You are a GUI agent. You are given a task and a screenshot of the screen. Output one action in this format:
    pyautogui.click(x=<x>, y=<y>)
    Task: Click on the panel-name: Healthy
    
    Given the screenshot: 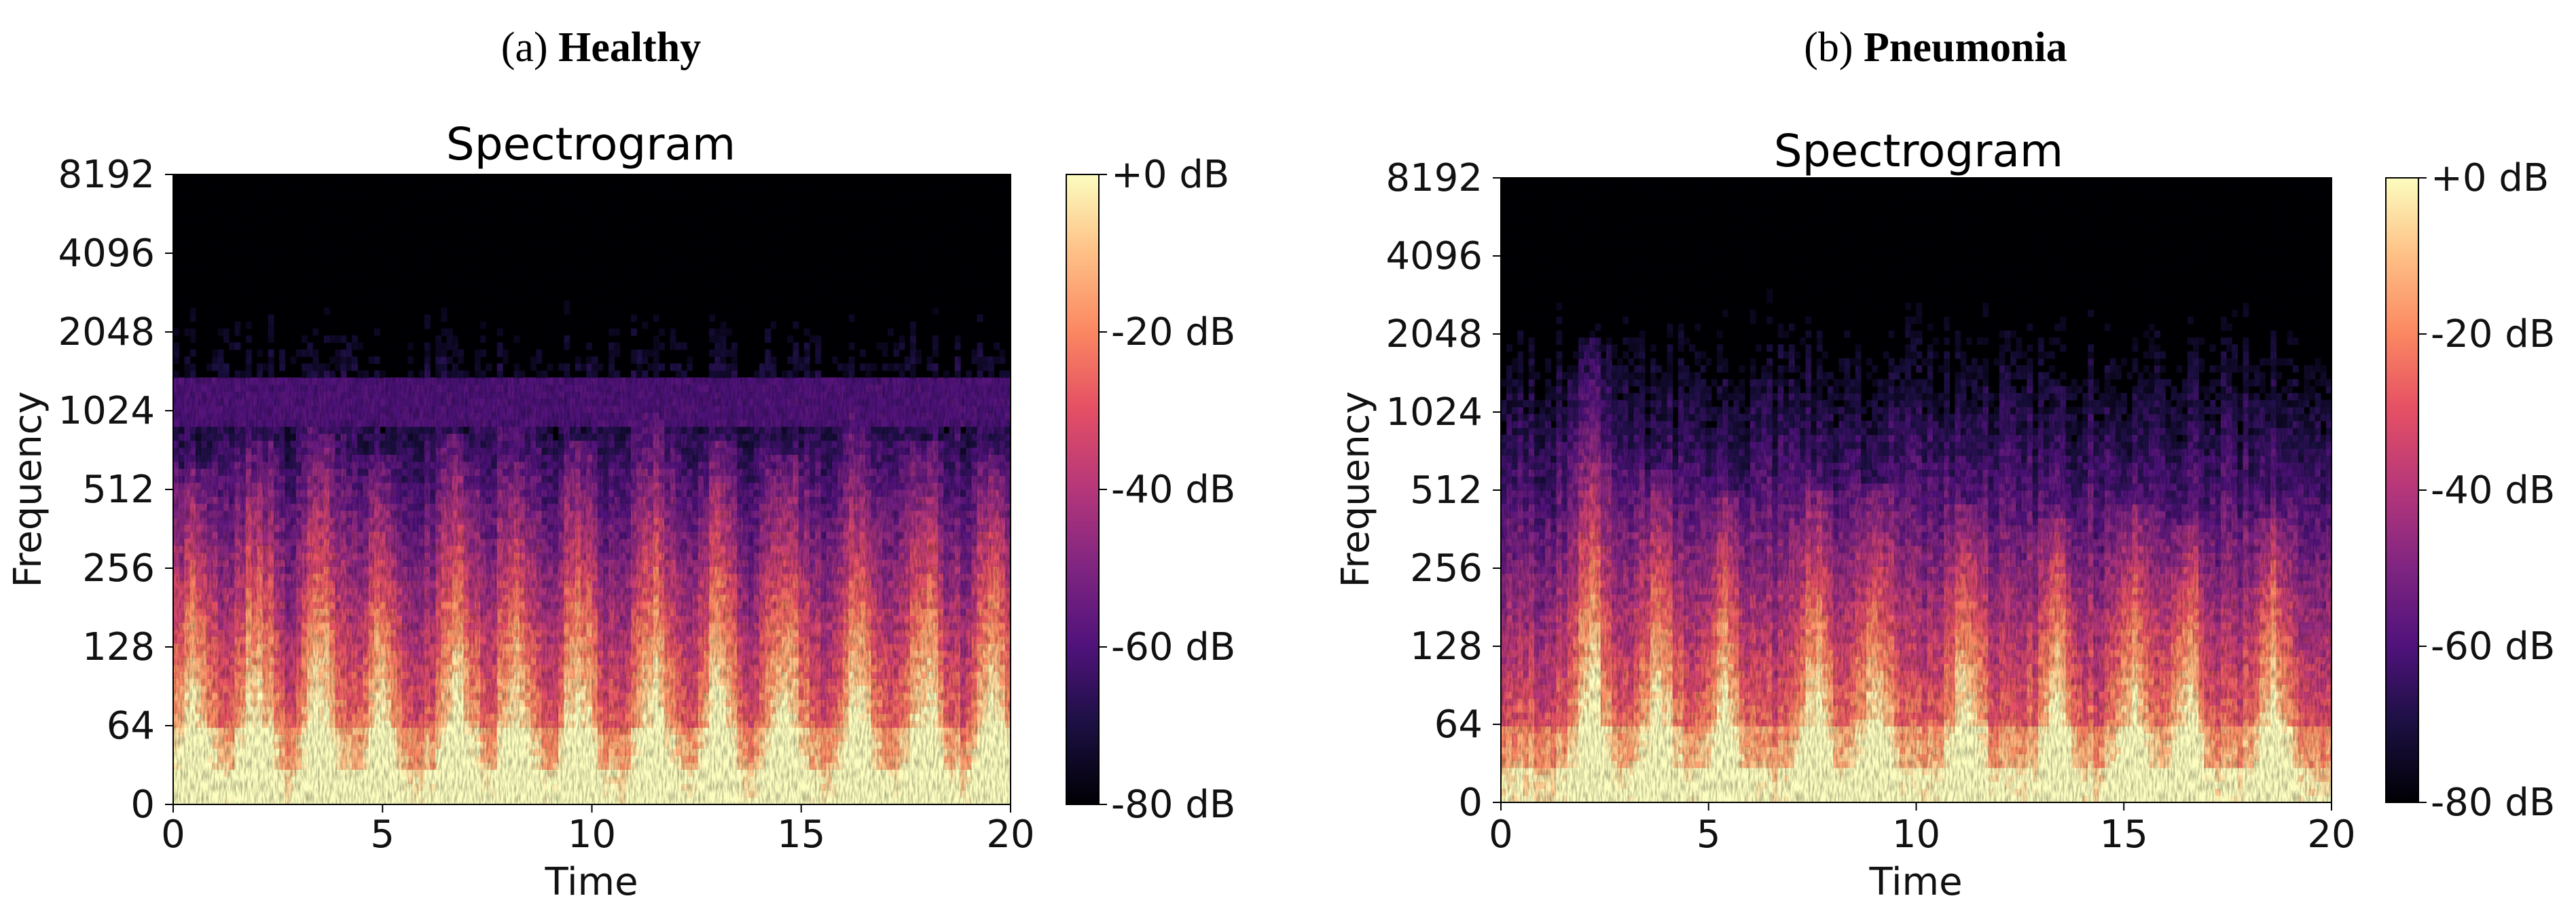 What is the action you would take?
    pyautogui.click(x=629, y=47)
    